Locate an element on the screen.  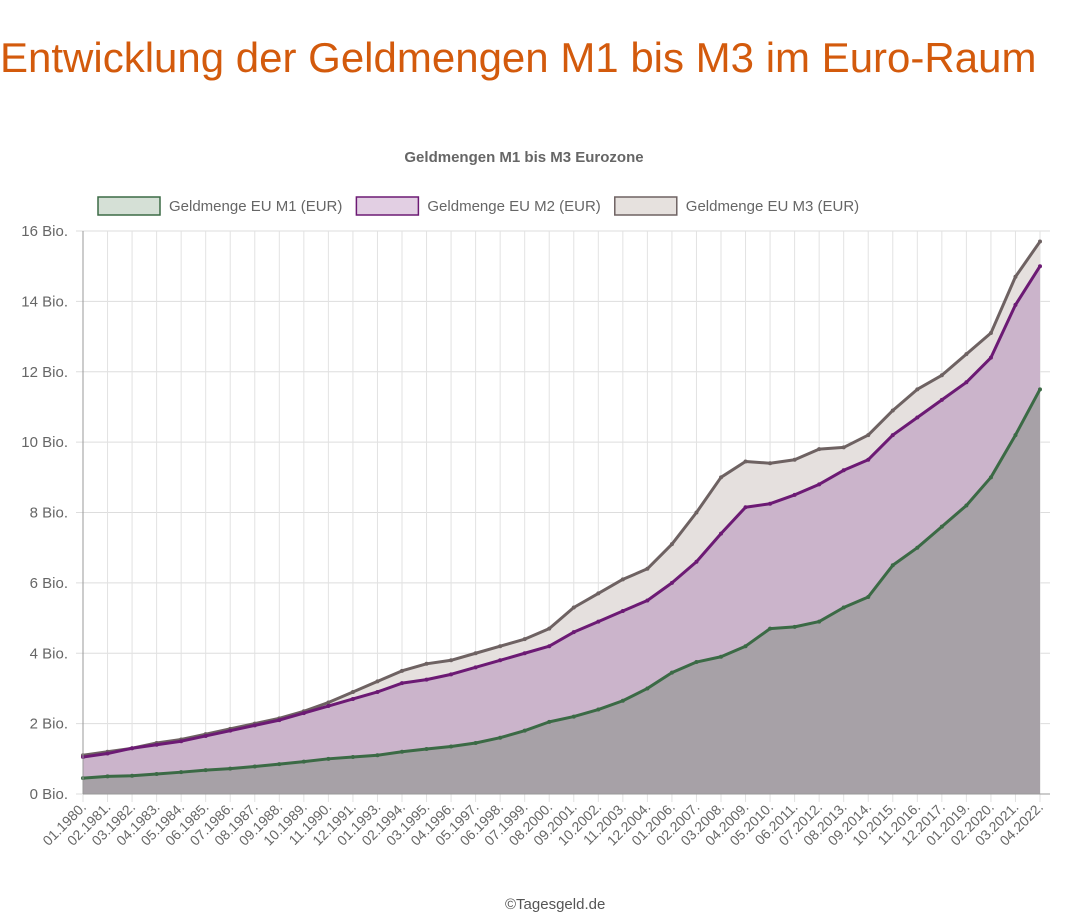
y-tick-label: 4 Bio. is located at coordinates (49, 653).